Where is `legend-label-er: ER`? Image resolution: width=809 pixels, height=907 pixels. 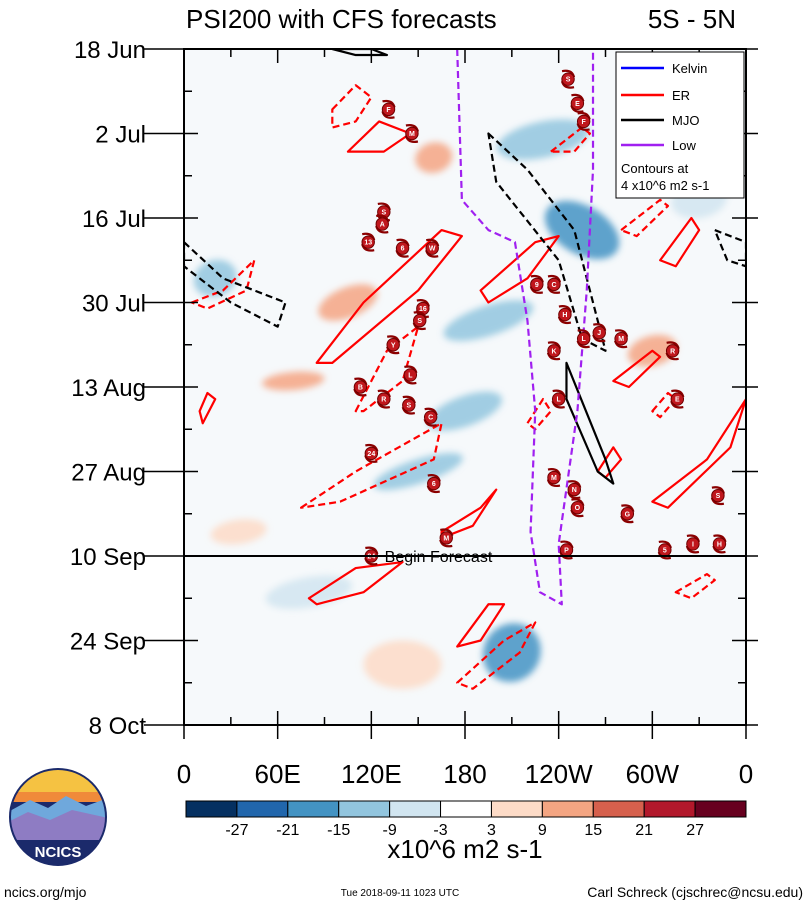
legend-label-er: ER is located at coordinates (681, 95).